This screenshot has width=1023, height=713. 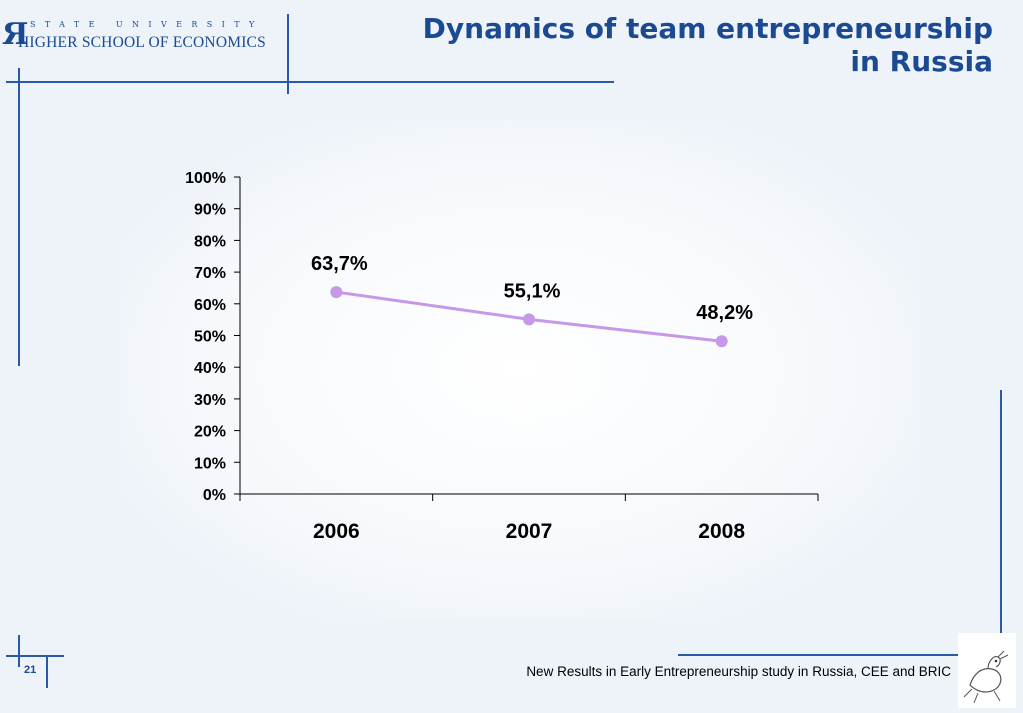 What do you see at coordinates (921, 61) in the screenshot?
I see `title-line-2: in Russia` at bounding box center [921, 61].